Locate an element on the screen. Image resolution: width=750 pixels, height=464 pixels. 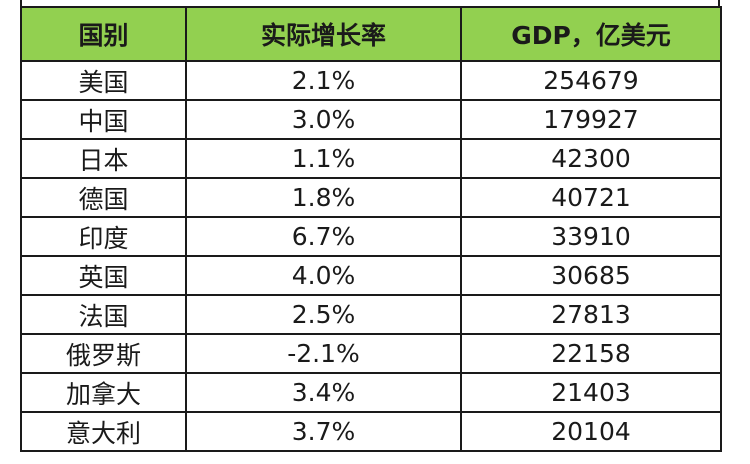
cell-growth-rate: -2.1% is located at coordinates (323, 353).